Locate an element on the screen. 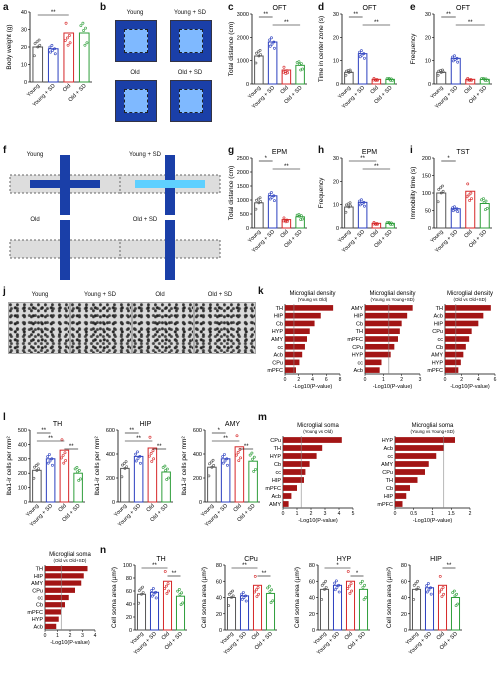 The height and width of the screenshot is (675, 500). y-tick-label: 2000 is located at coordinates (243, 173).